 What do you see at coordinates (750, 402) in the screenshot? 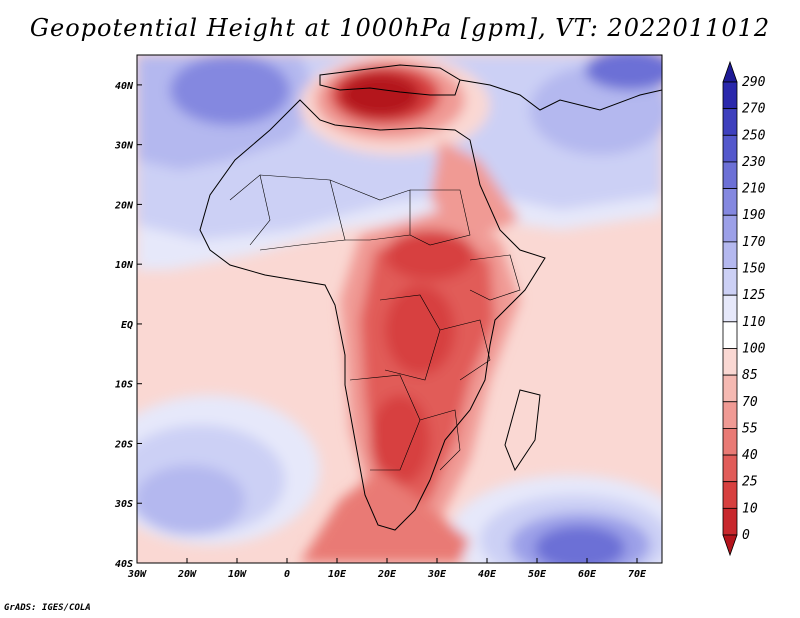
I see `colorbar-label: 70` at bounding box center [750, 402].